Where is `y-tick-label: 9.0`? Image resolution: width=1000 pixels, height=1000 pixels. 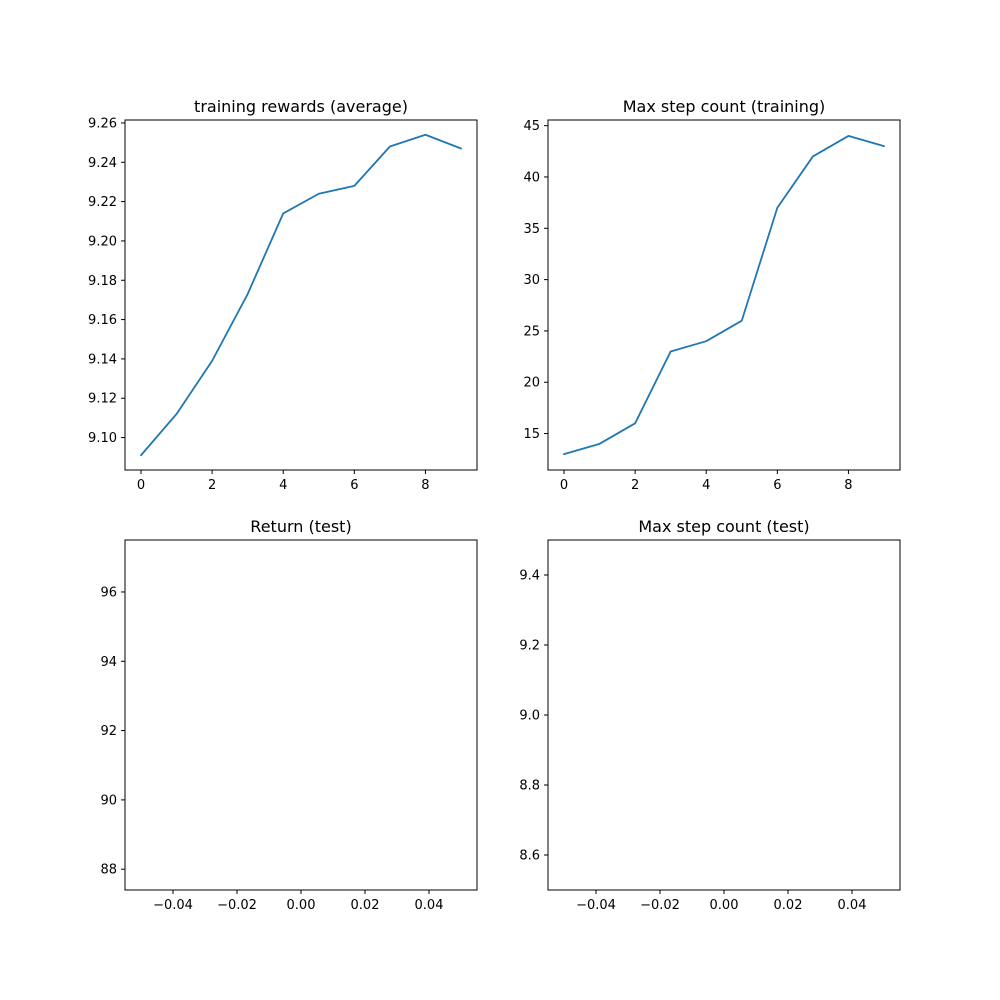
y-tick-label: 9.0 is located at coordinates (529, 716).